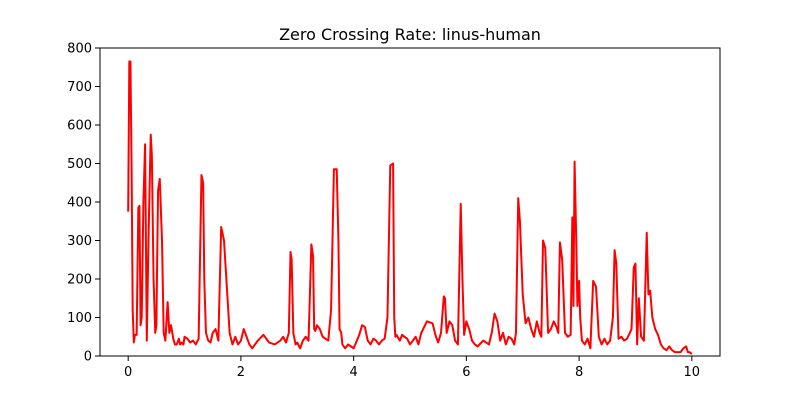  I want to click on y-tick-label: 200, so click(79, 280).